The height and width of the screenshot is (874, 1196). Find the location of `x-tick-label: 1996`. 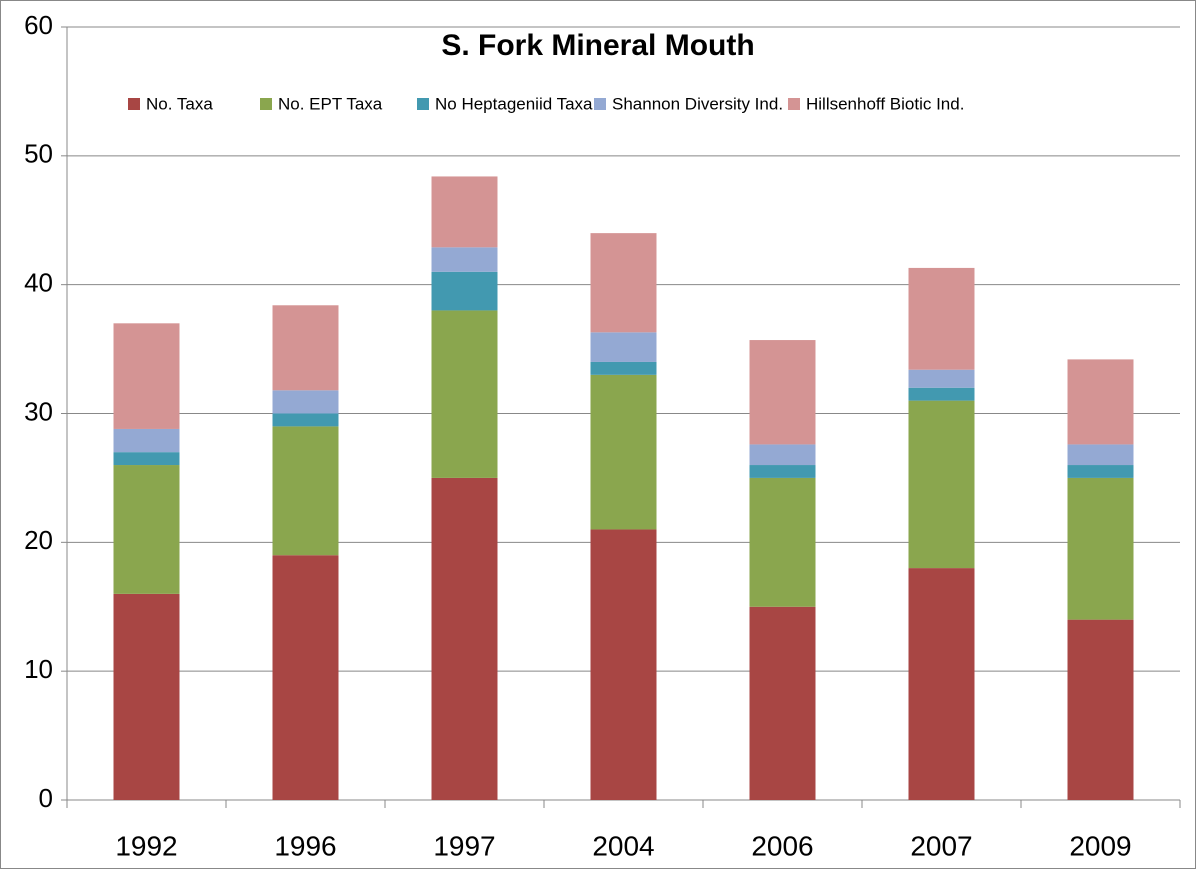

x-tick-label: 1996 is located at coordinates (305, 845).